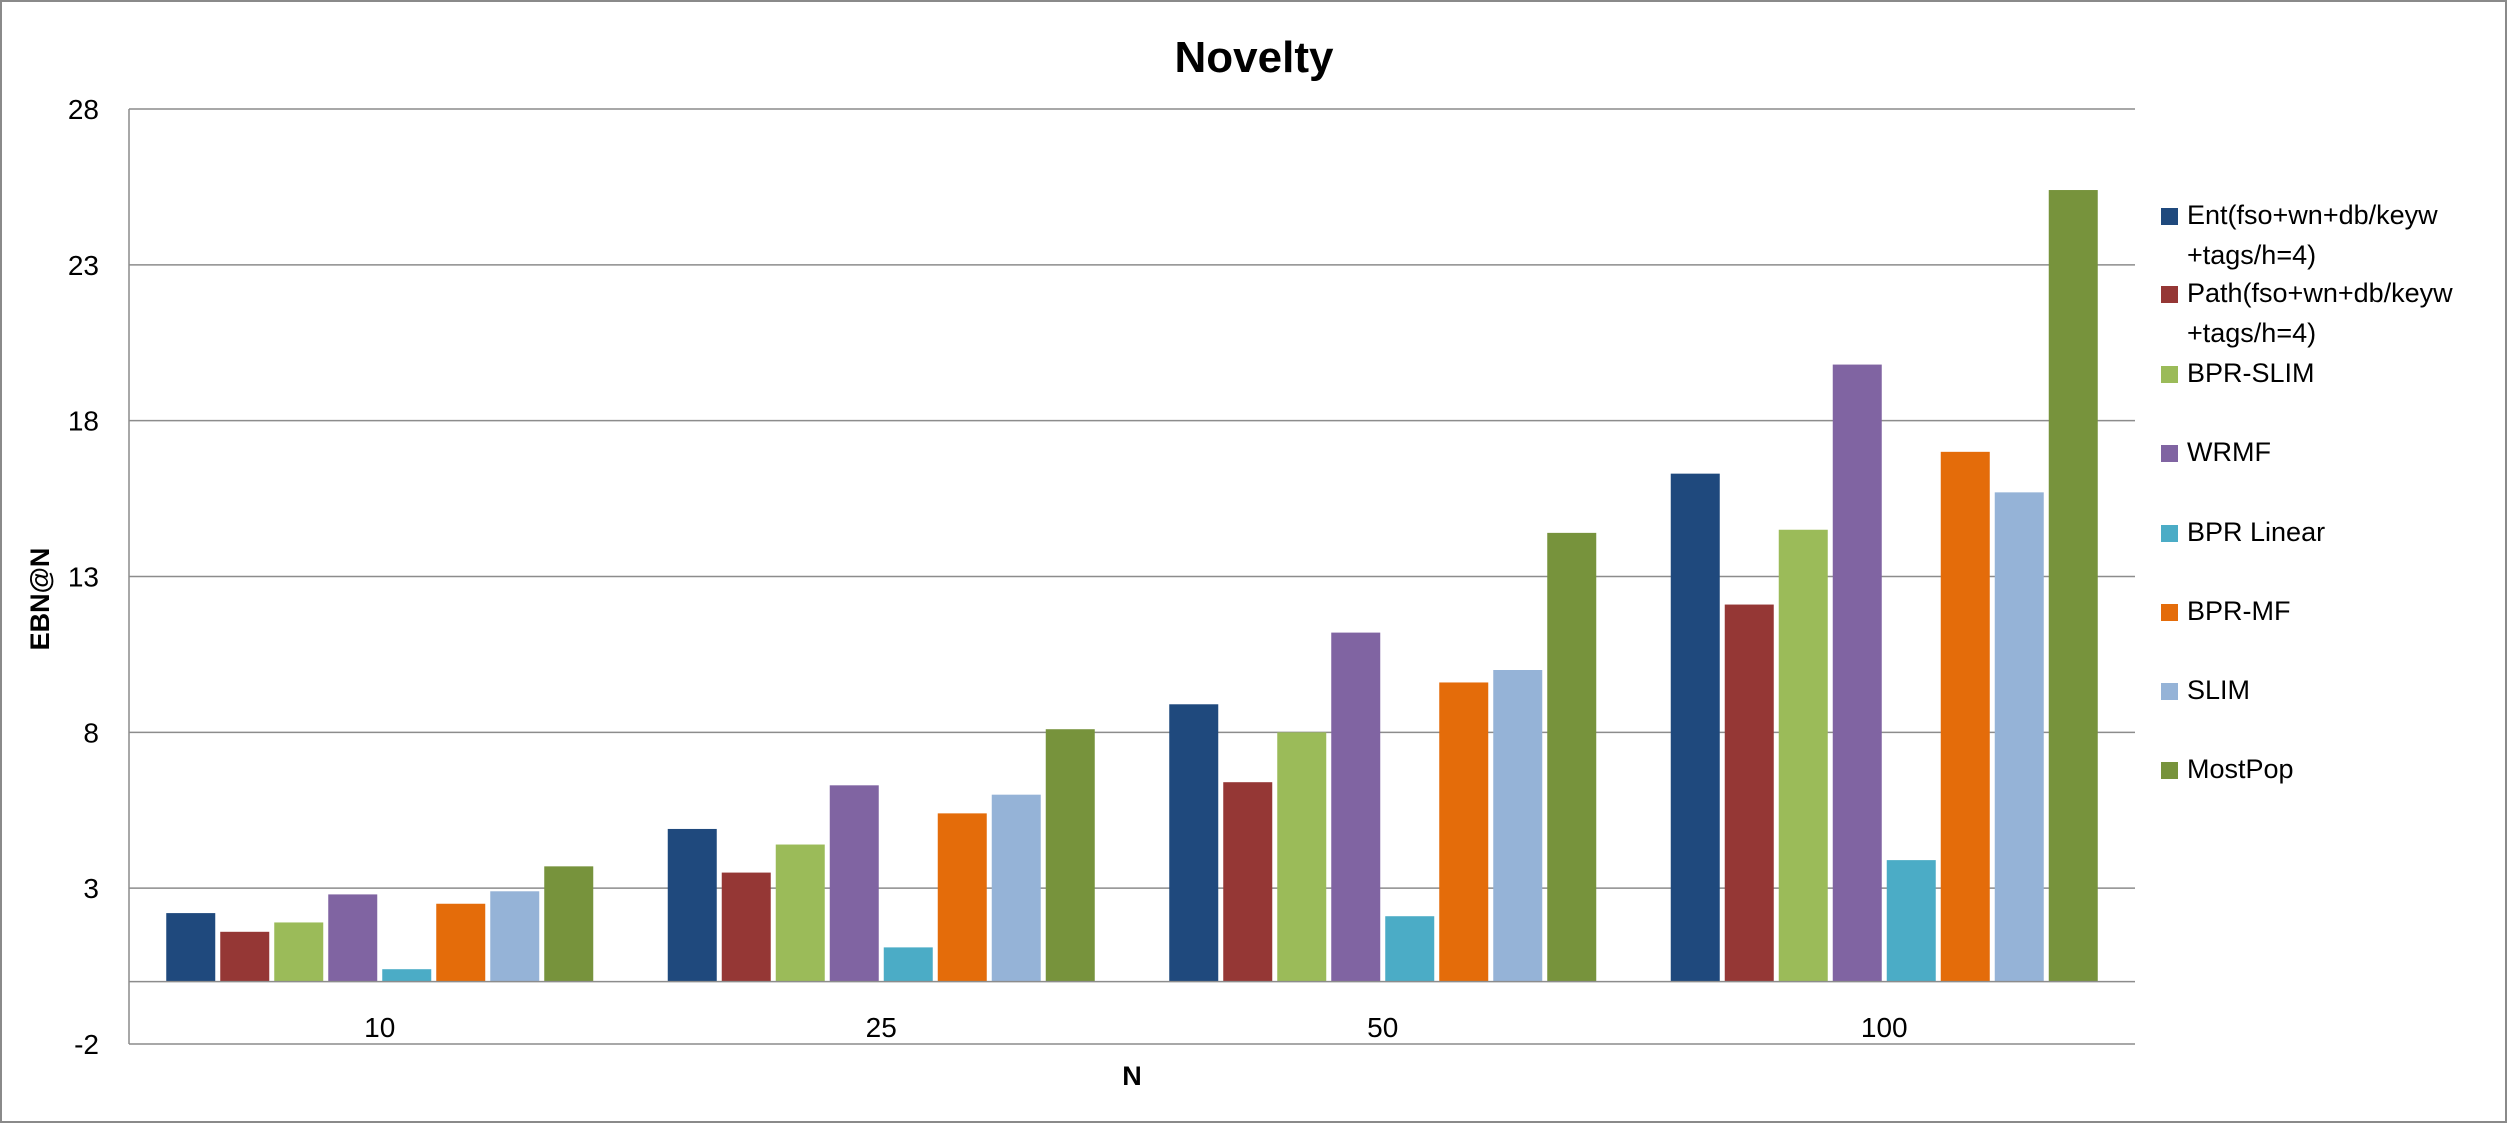 The width and height of the screenshot is (2507, 1126). What do you see at coordinates (2312, 215) in the screenshot?
I see `legend-label: Ent(fso+wn+db/keyw` at bounding box center [2312, 215].